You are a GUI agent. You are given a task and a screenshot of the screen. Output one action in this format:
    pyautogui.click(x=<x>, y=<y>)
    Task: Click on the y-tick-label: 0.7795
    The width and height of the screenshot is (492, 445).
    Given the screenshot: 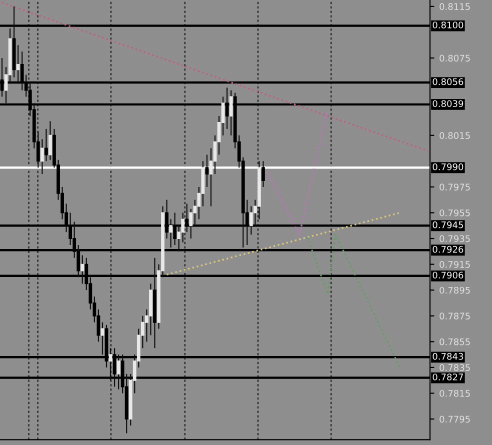 What is the action you would take?
    pyautogui.click(x=455, y=419)
    